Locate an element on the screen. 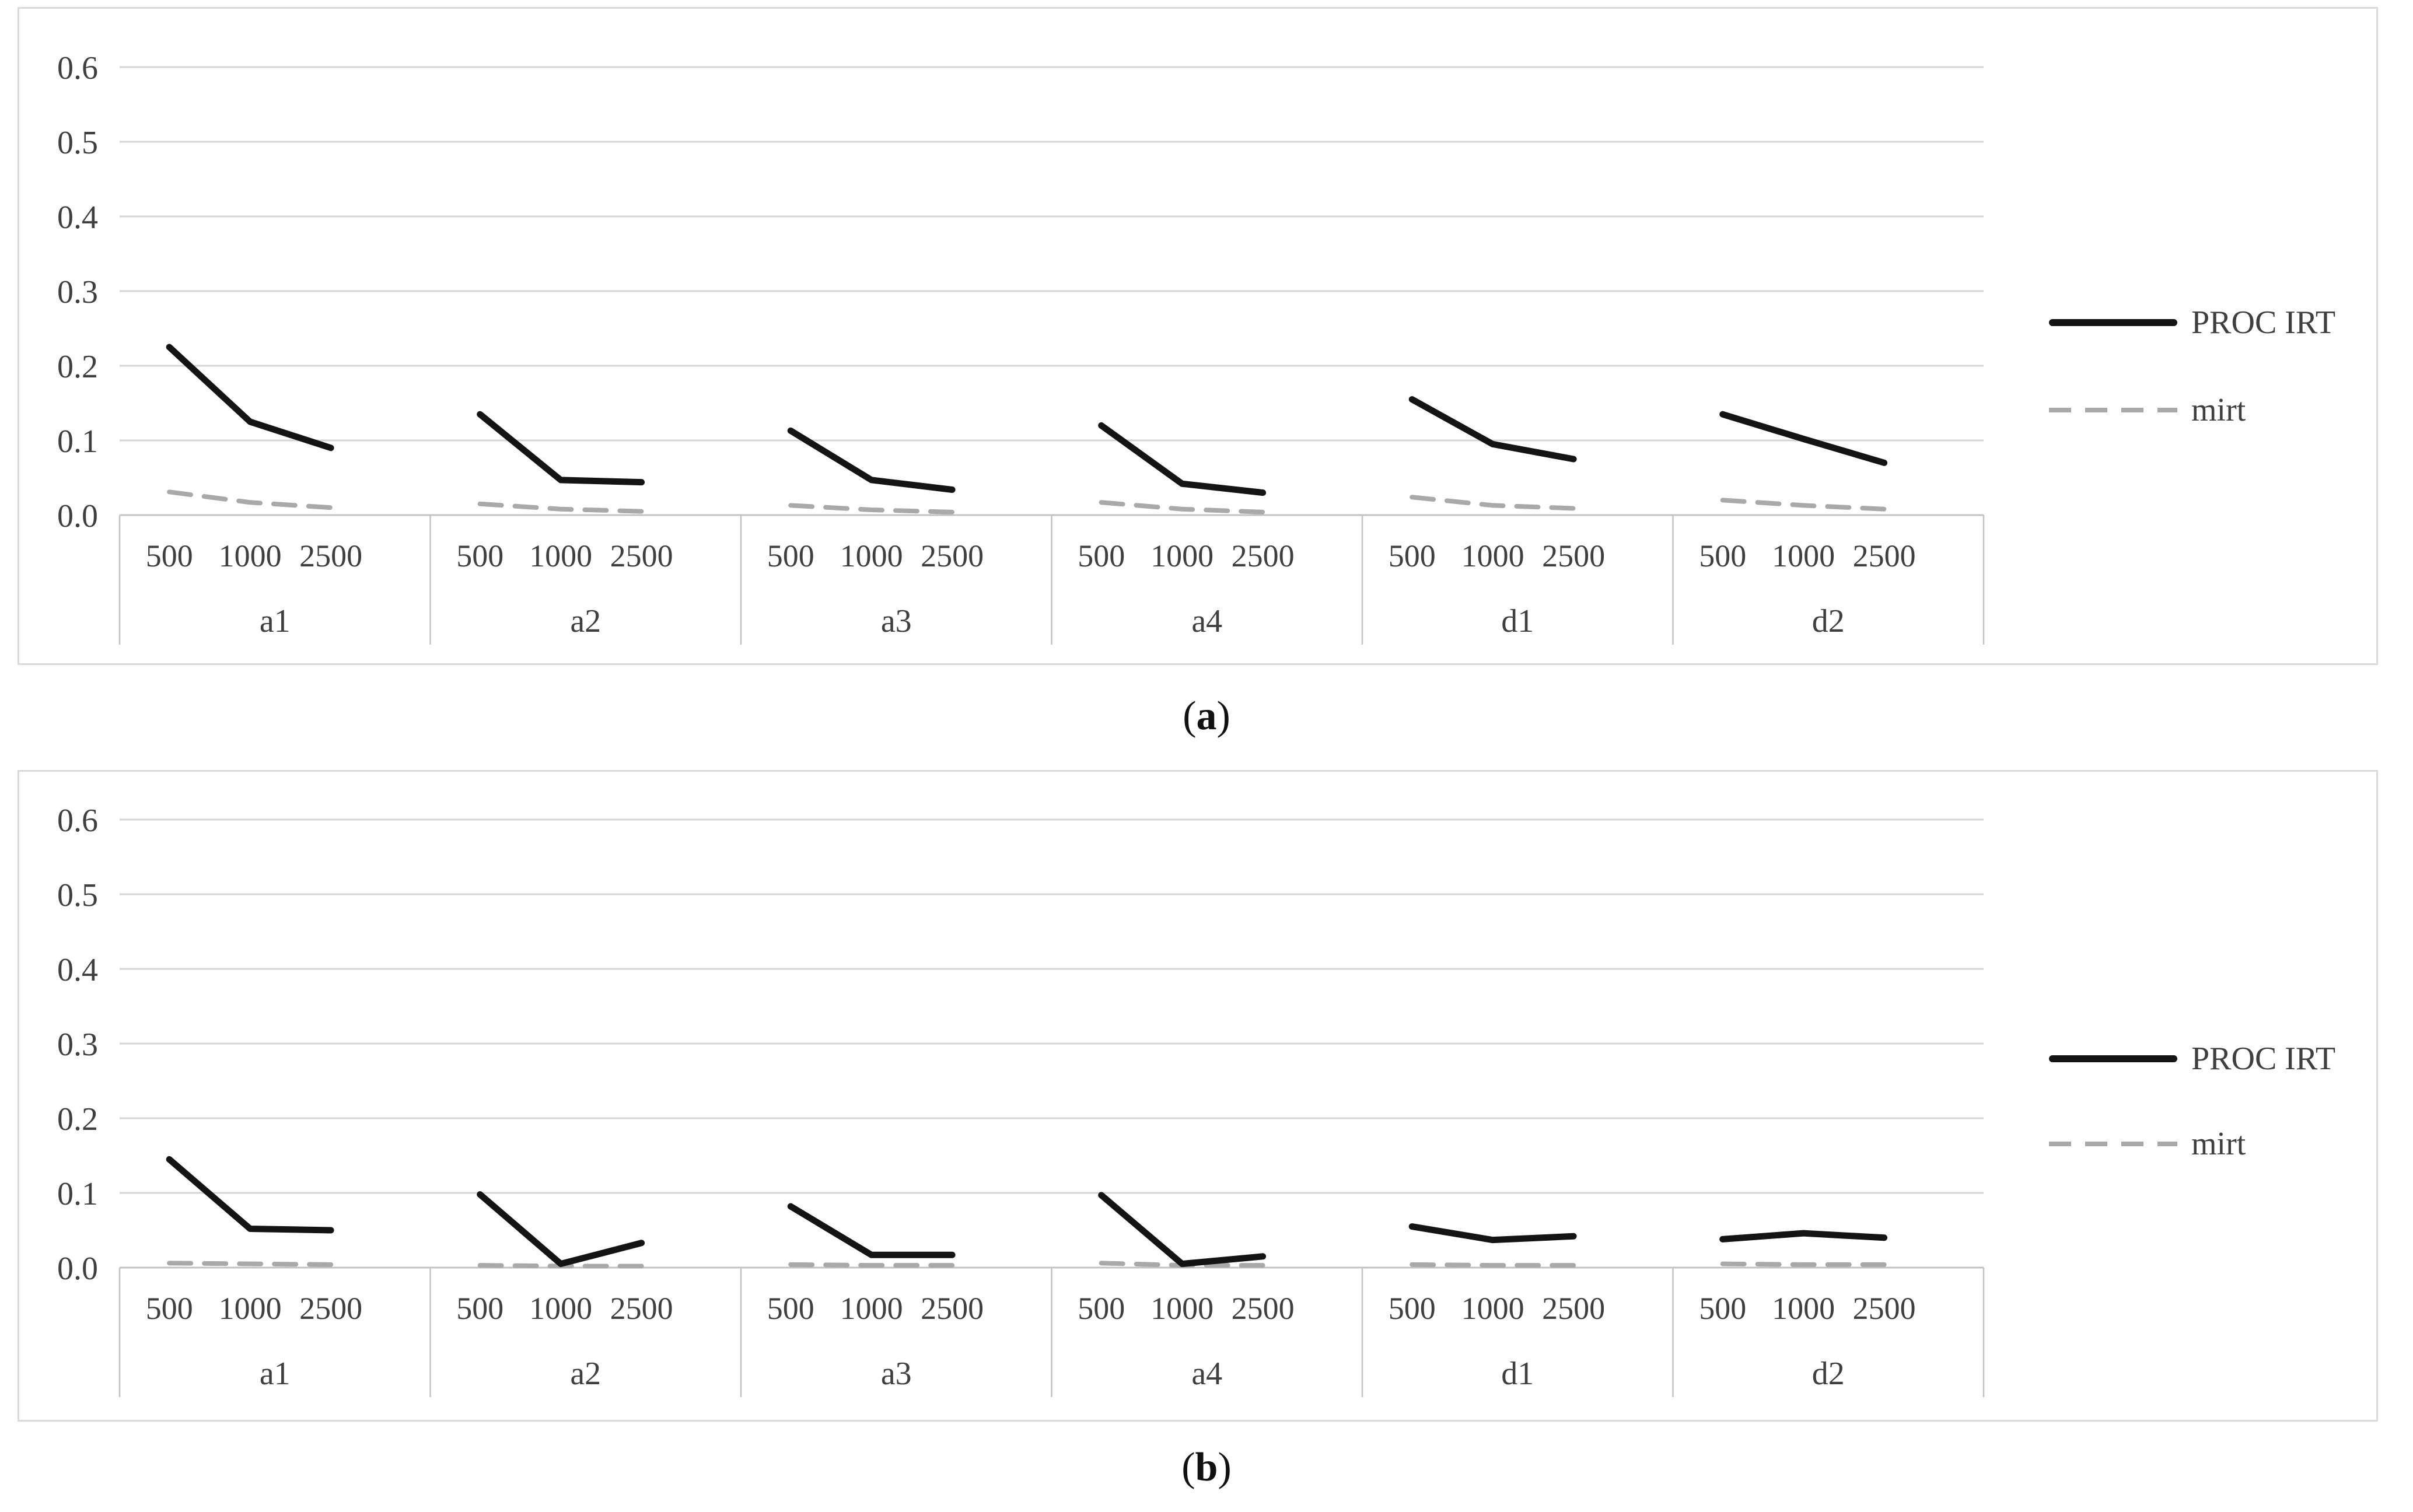 The image size is (2413, 1512). caption-b: (b) is located at coordinates (1206, 1468).